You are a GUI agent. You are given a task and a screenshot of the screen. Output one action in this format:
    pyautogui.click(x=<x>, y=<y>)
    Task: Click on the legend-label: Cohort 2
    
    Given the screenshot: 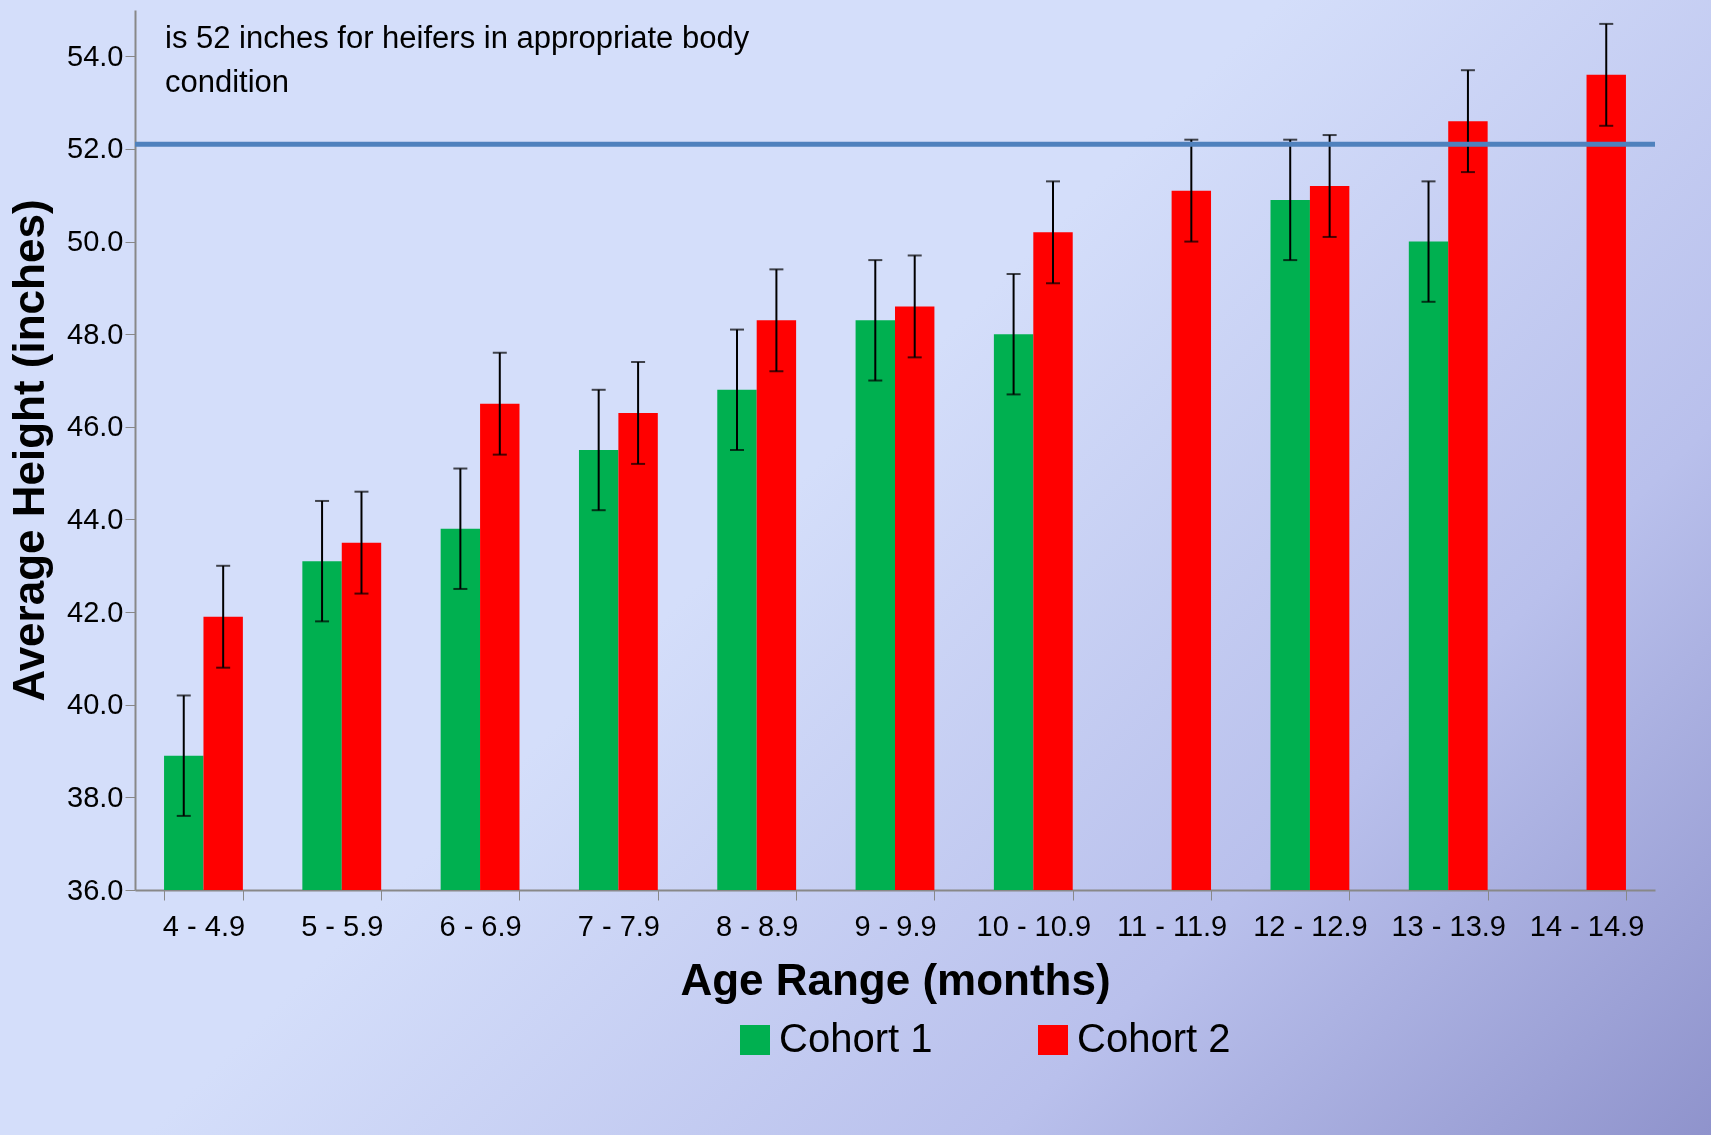 What is the action you would take?
    pyautogui.click(x=1154, y=1038)
    